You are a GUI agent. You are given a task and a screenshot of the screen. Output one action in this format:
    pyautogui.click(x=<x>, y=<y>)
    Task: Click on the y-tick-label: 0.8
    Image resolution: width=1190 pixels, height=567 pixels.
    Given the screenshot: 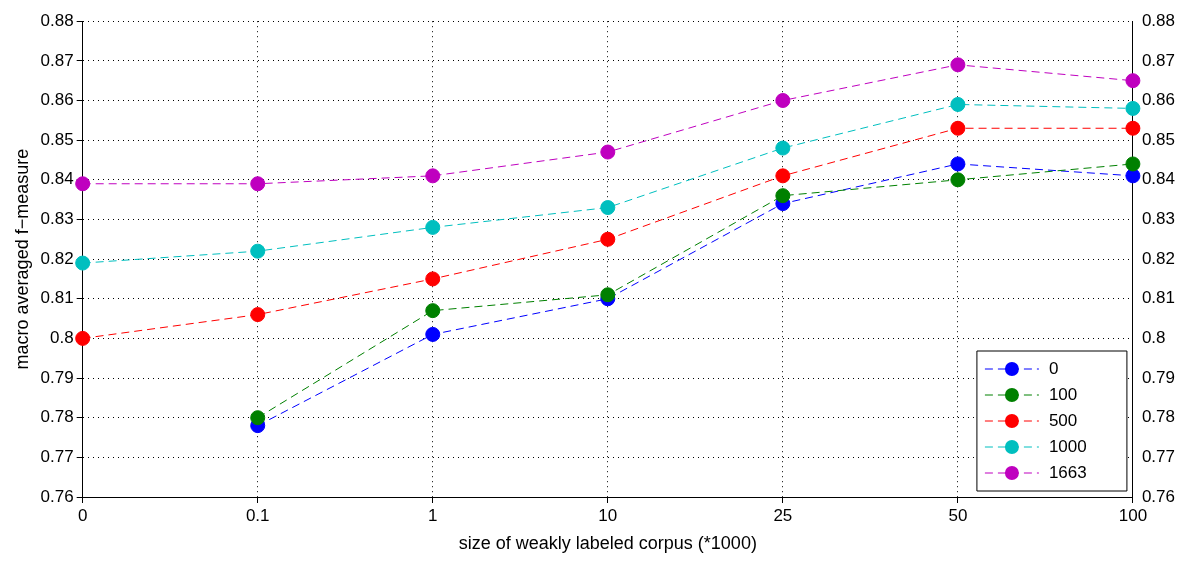 What is the action you would take?
    pyautogui.click(x=62, y=338)
    